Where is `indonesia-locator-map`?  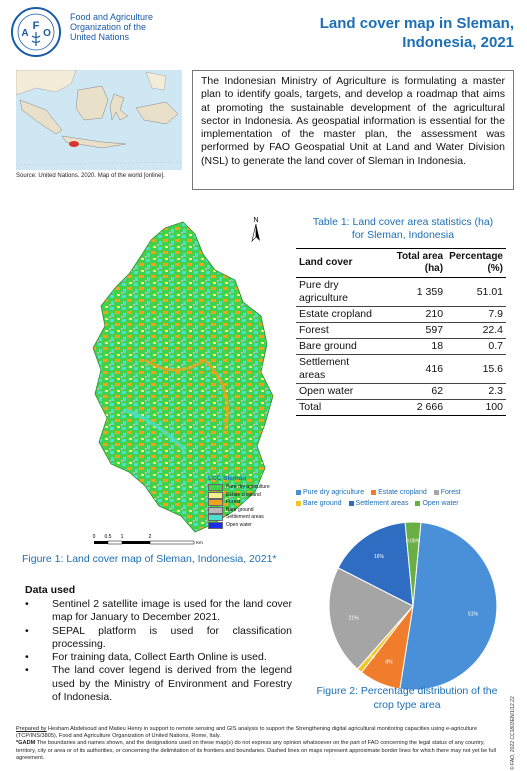
indonesia-locator-map is located at coordinates (99, 120).